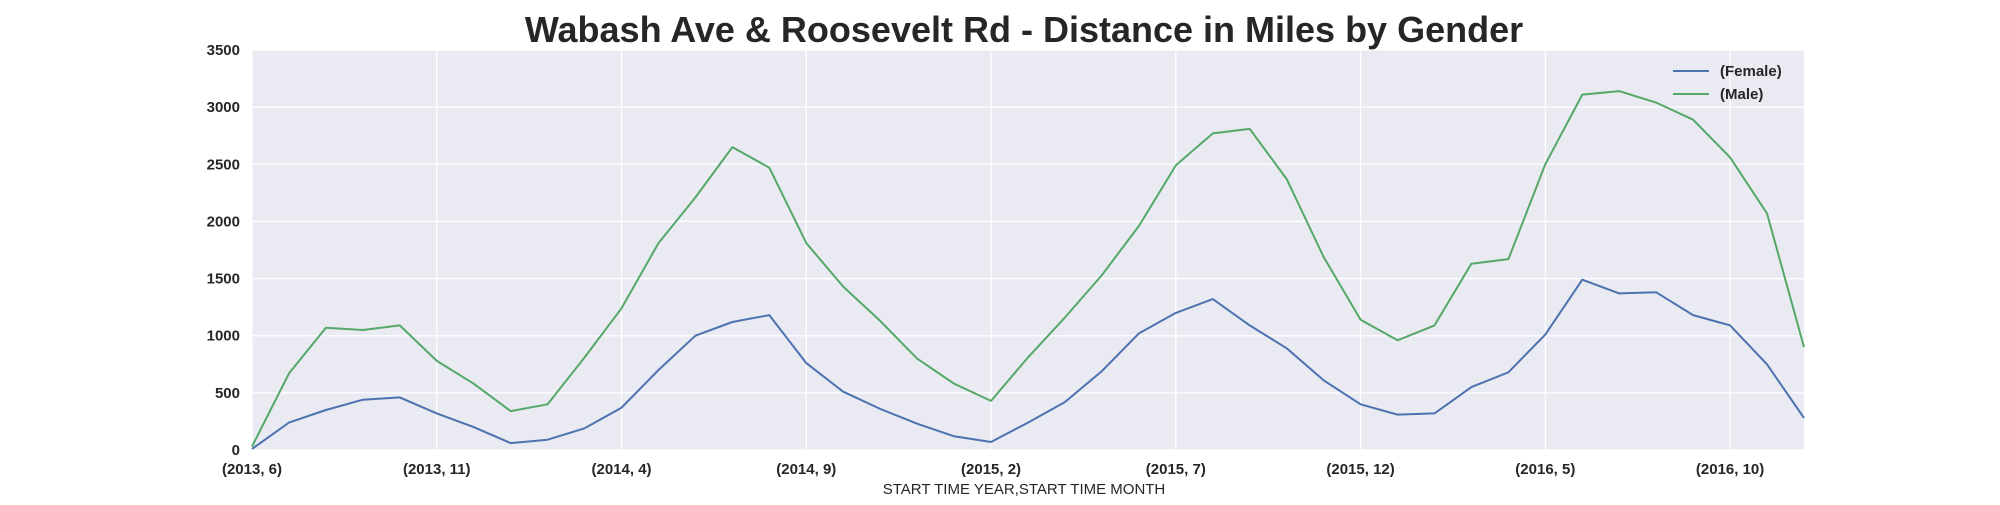 The height and width of the screenshot is (505, 2000). Describe the element at coordinates (1727, 83) in the screenshot. I see `legend: (Female) (Male)` at that location.